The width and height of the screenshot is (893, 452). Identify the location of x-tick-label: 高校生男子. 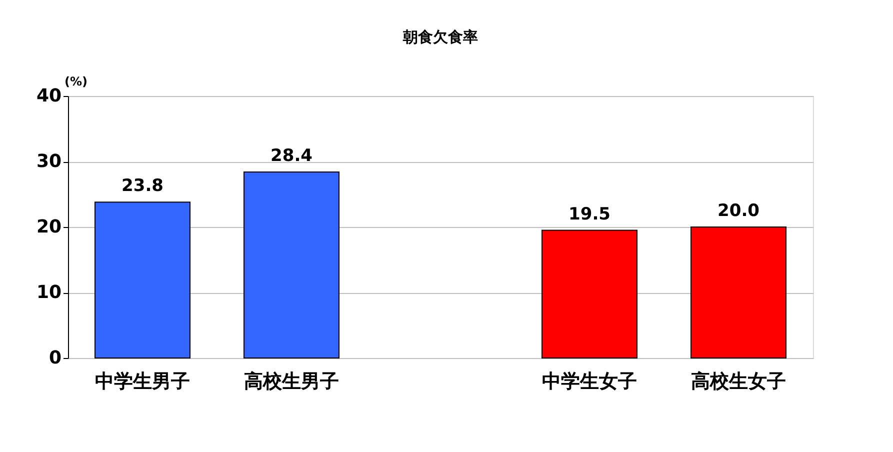
(291, 381).